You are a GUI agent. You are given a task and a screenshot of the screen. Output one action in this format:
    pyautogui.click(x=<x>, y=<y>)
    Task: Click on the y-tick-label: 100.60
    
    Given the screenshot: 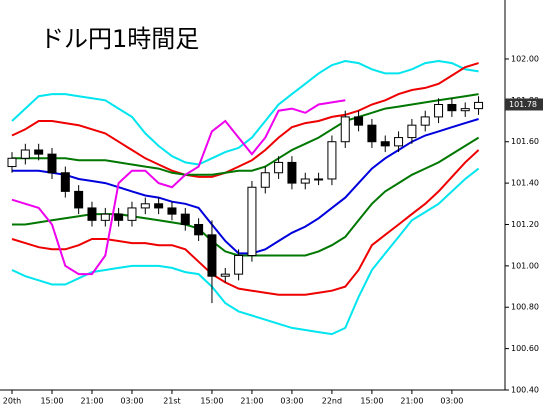 What is the action you would take?
    pyautogui.click(x=525, y=348)
    